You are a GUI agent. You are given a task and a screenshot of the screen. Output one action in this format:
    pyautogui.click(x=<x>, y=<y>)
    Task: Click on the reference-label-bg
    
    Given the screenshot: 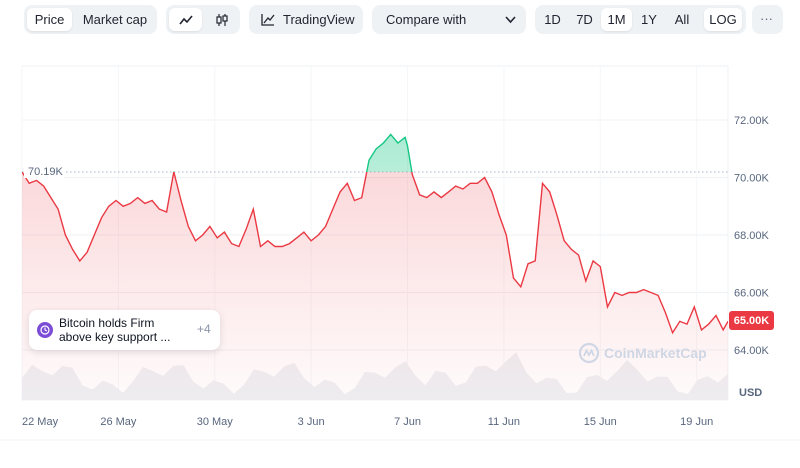 What is the action you would take?
    pyautogui.click(x=44, y=171)
    